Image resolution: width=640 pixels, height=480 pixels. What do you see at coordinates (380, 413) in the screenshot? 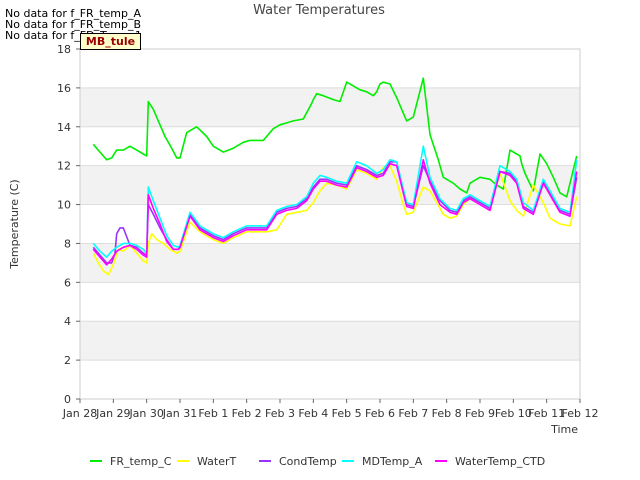
I see `x-tick-label: Feb 6` at bounding box center [380, 413].